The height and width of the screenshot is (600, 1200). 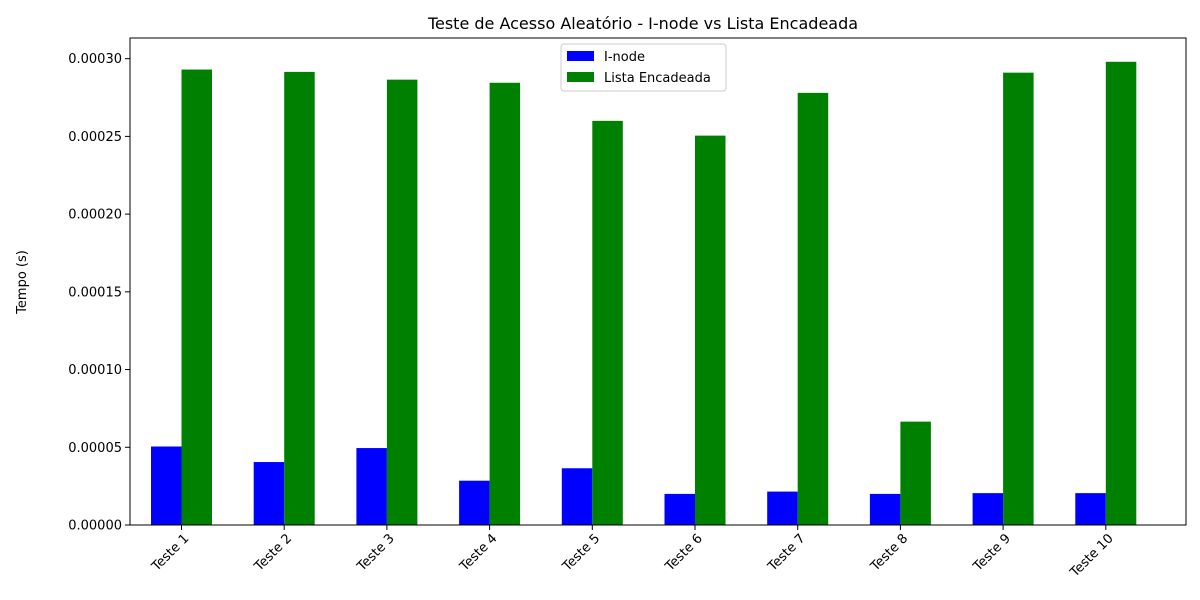 What do you see at coordinates (580, 56) in the screenshot?
I see `legend-swatch-inode` at bounding box center [580, 56].